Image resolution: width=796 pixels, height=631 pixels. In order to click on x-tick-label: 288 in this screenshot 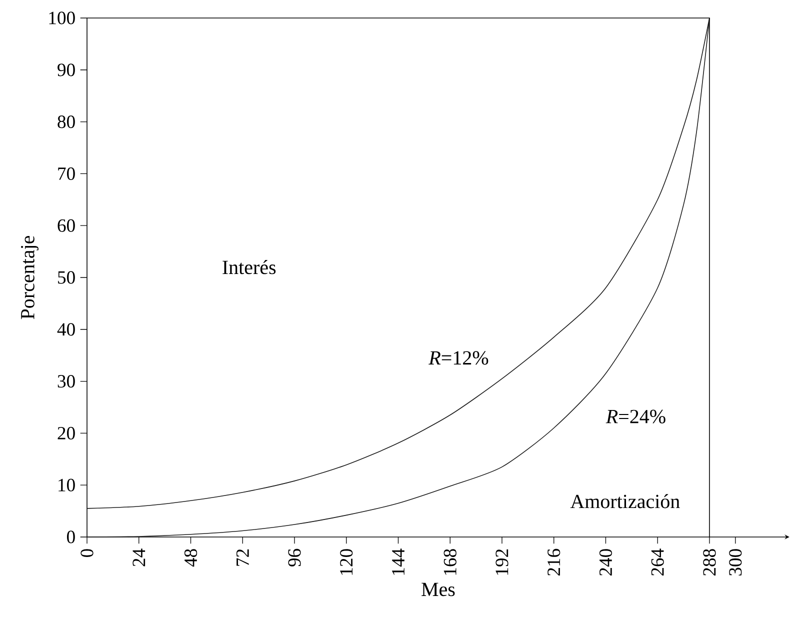, I will do `click(709, 562)`.